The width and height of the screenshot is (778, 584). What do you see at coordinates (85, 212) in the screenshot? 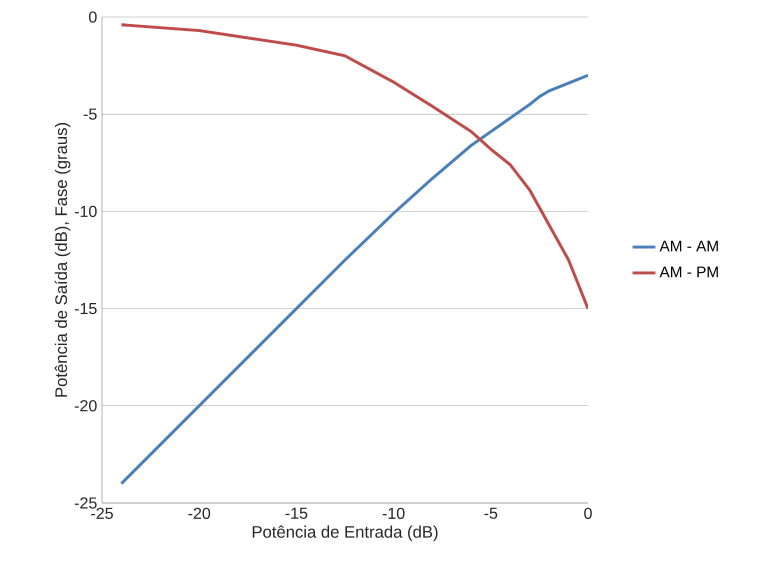
I see `y-tick-label: -10` at bounding box center [85, 212].